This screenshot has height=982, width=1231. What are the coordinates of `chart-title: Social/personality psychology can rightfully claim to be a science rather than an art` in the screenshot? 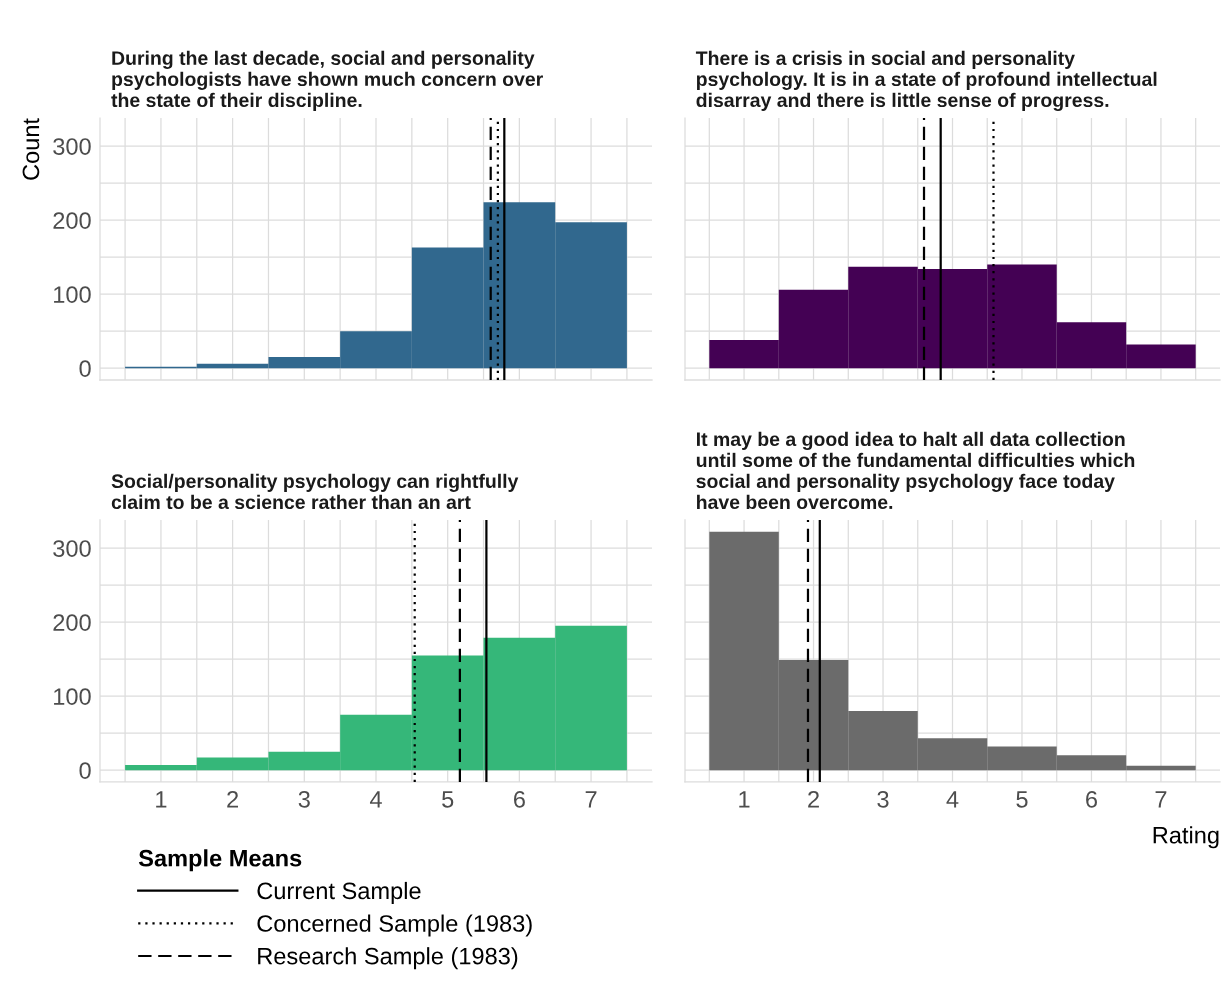 It's located at (315, 491).